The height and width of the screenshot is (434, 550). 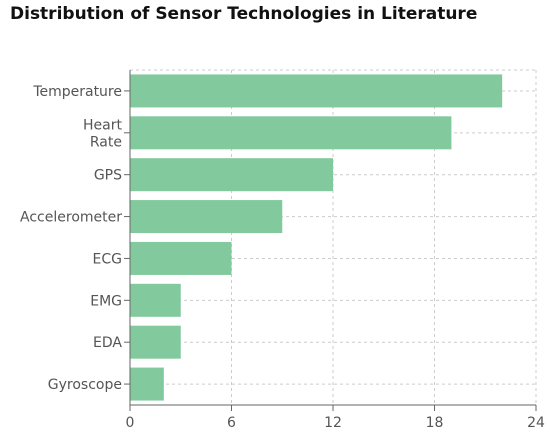 What do you see at coordinates (102, 133) in the screenshot?
I see `y-tick-label: Heart Rate` at bounding box center [102, 133].